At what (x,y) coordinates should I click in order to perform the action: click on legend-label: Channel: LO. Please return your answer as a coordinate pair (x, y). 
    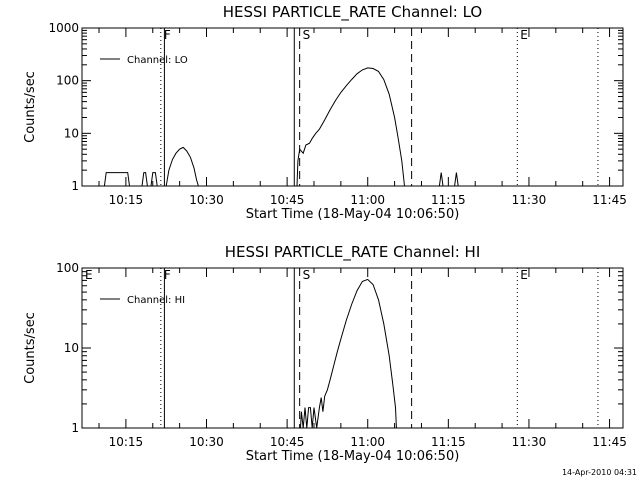
    Looking at the image, I should click on (157, 60).